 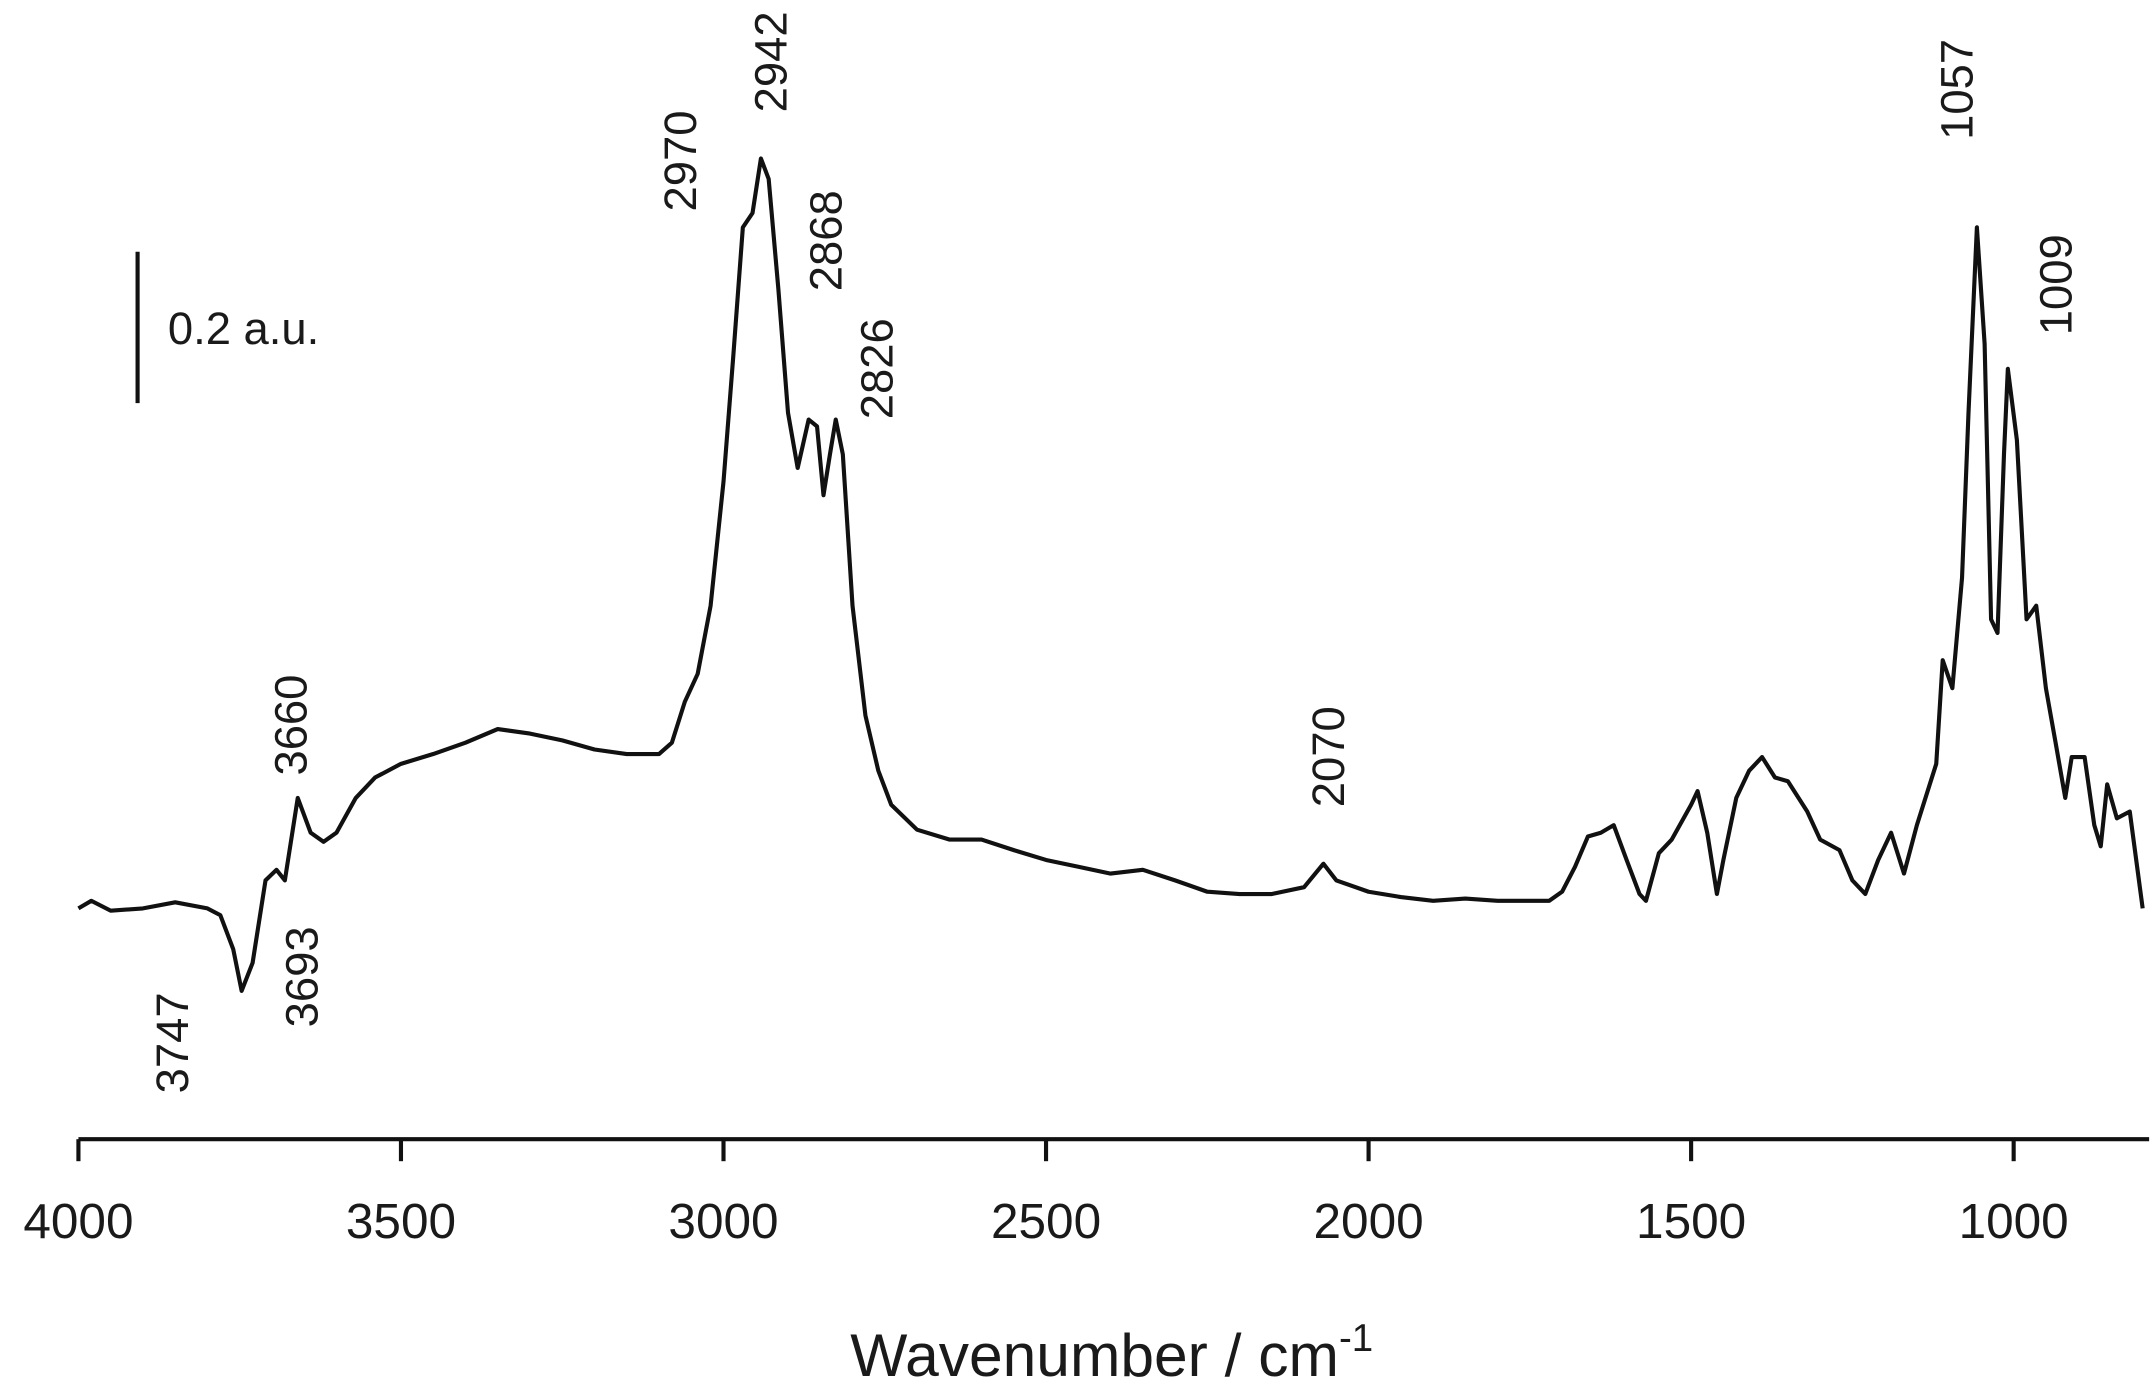 What do you see at coordinates (172, 1042) in the screenshot?
I see `peak-label: 3747` at bounding box center [172, 1042].